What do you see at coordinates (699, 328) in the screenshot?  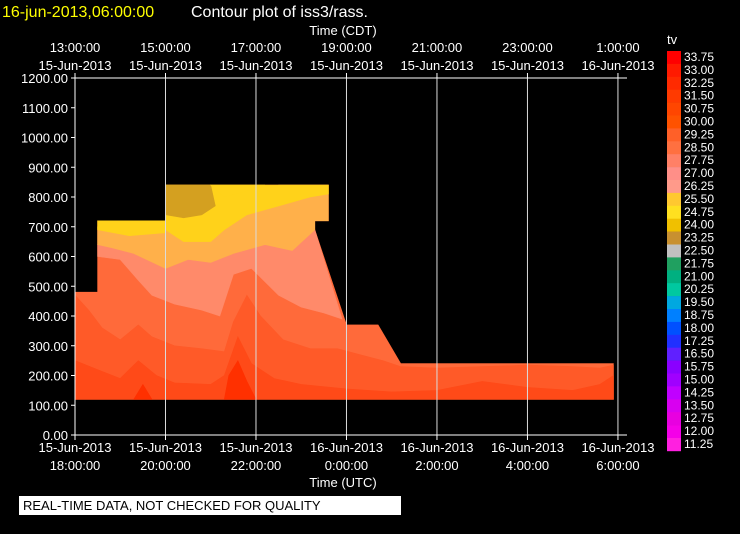 I see `legend-level-label: 18.00` at bounding box center [699, 328].